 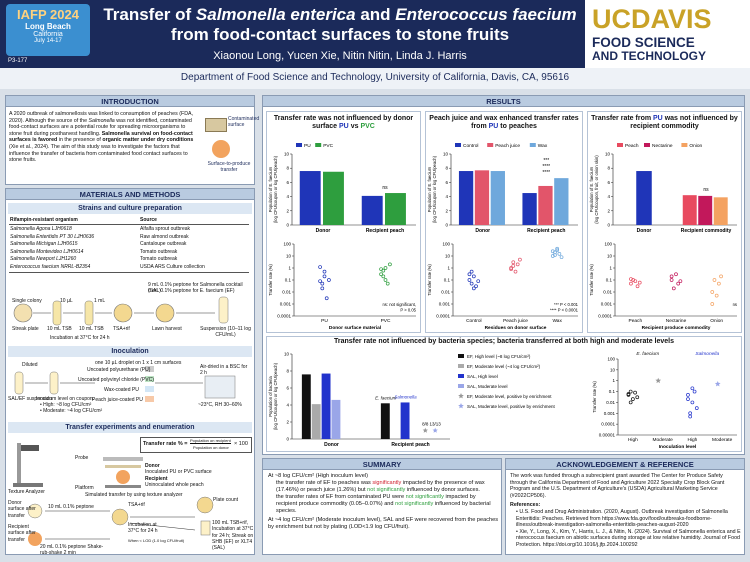 What do you see at coordinates (546, 167) in the screenshot?
I see `annotation: ****` at bounding box center [546, 167].